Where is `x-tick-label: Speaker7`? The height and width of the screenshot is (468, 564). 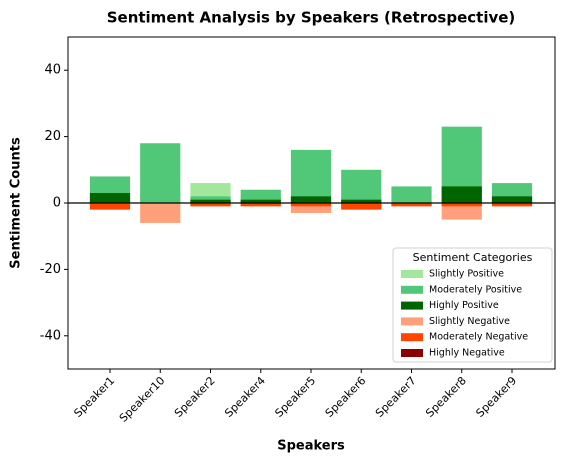
x-tick-label: Speaker7 is located at coordinates (396, 397).